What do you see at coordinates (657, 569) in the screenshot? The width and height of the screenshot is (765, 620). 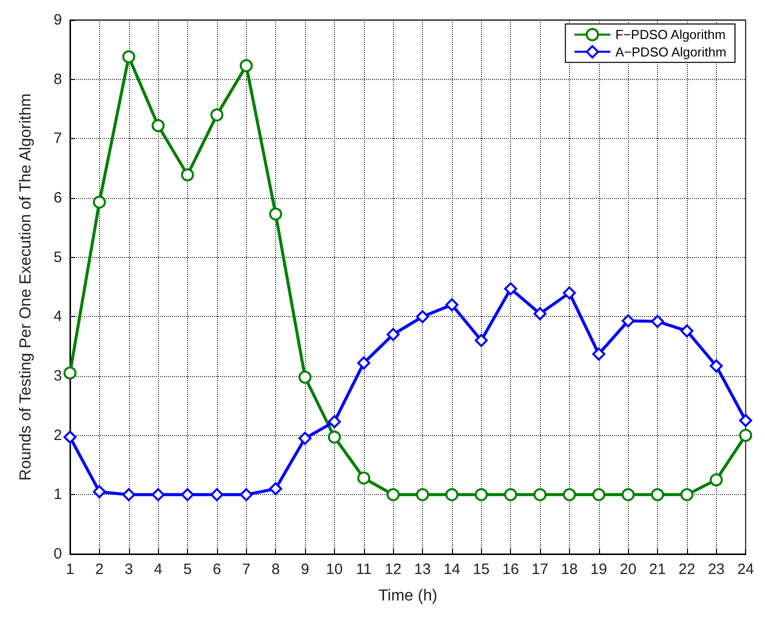 I see `x-tick-label: 21` at bounding box center [657, 569].